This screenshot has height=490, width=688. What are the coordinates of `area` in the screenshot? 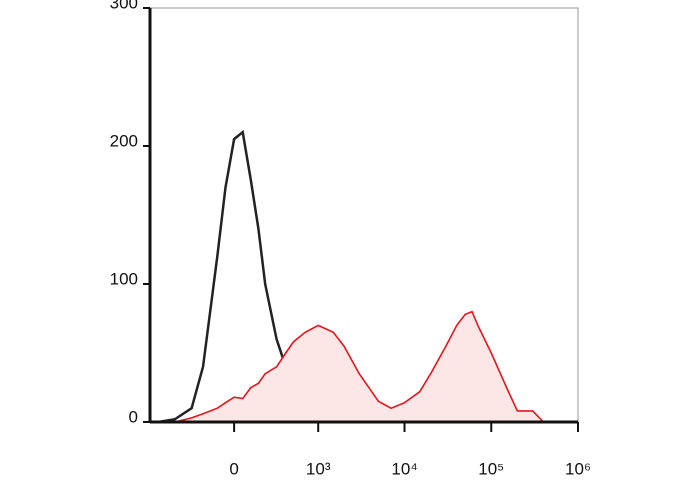 It's located at (359, 366).